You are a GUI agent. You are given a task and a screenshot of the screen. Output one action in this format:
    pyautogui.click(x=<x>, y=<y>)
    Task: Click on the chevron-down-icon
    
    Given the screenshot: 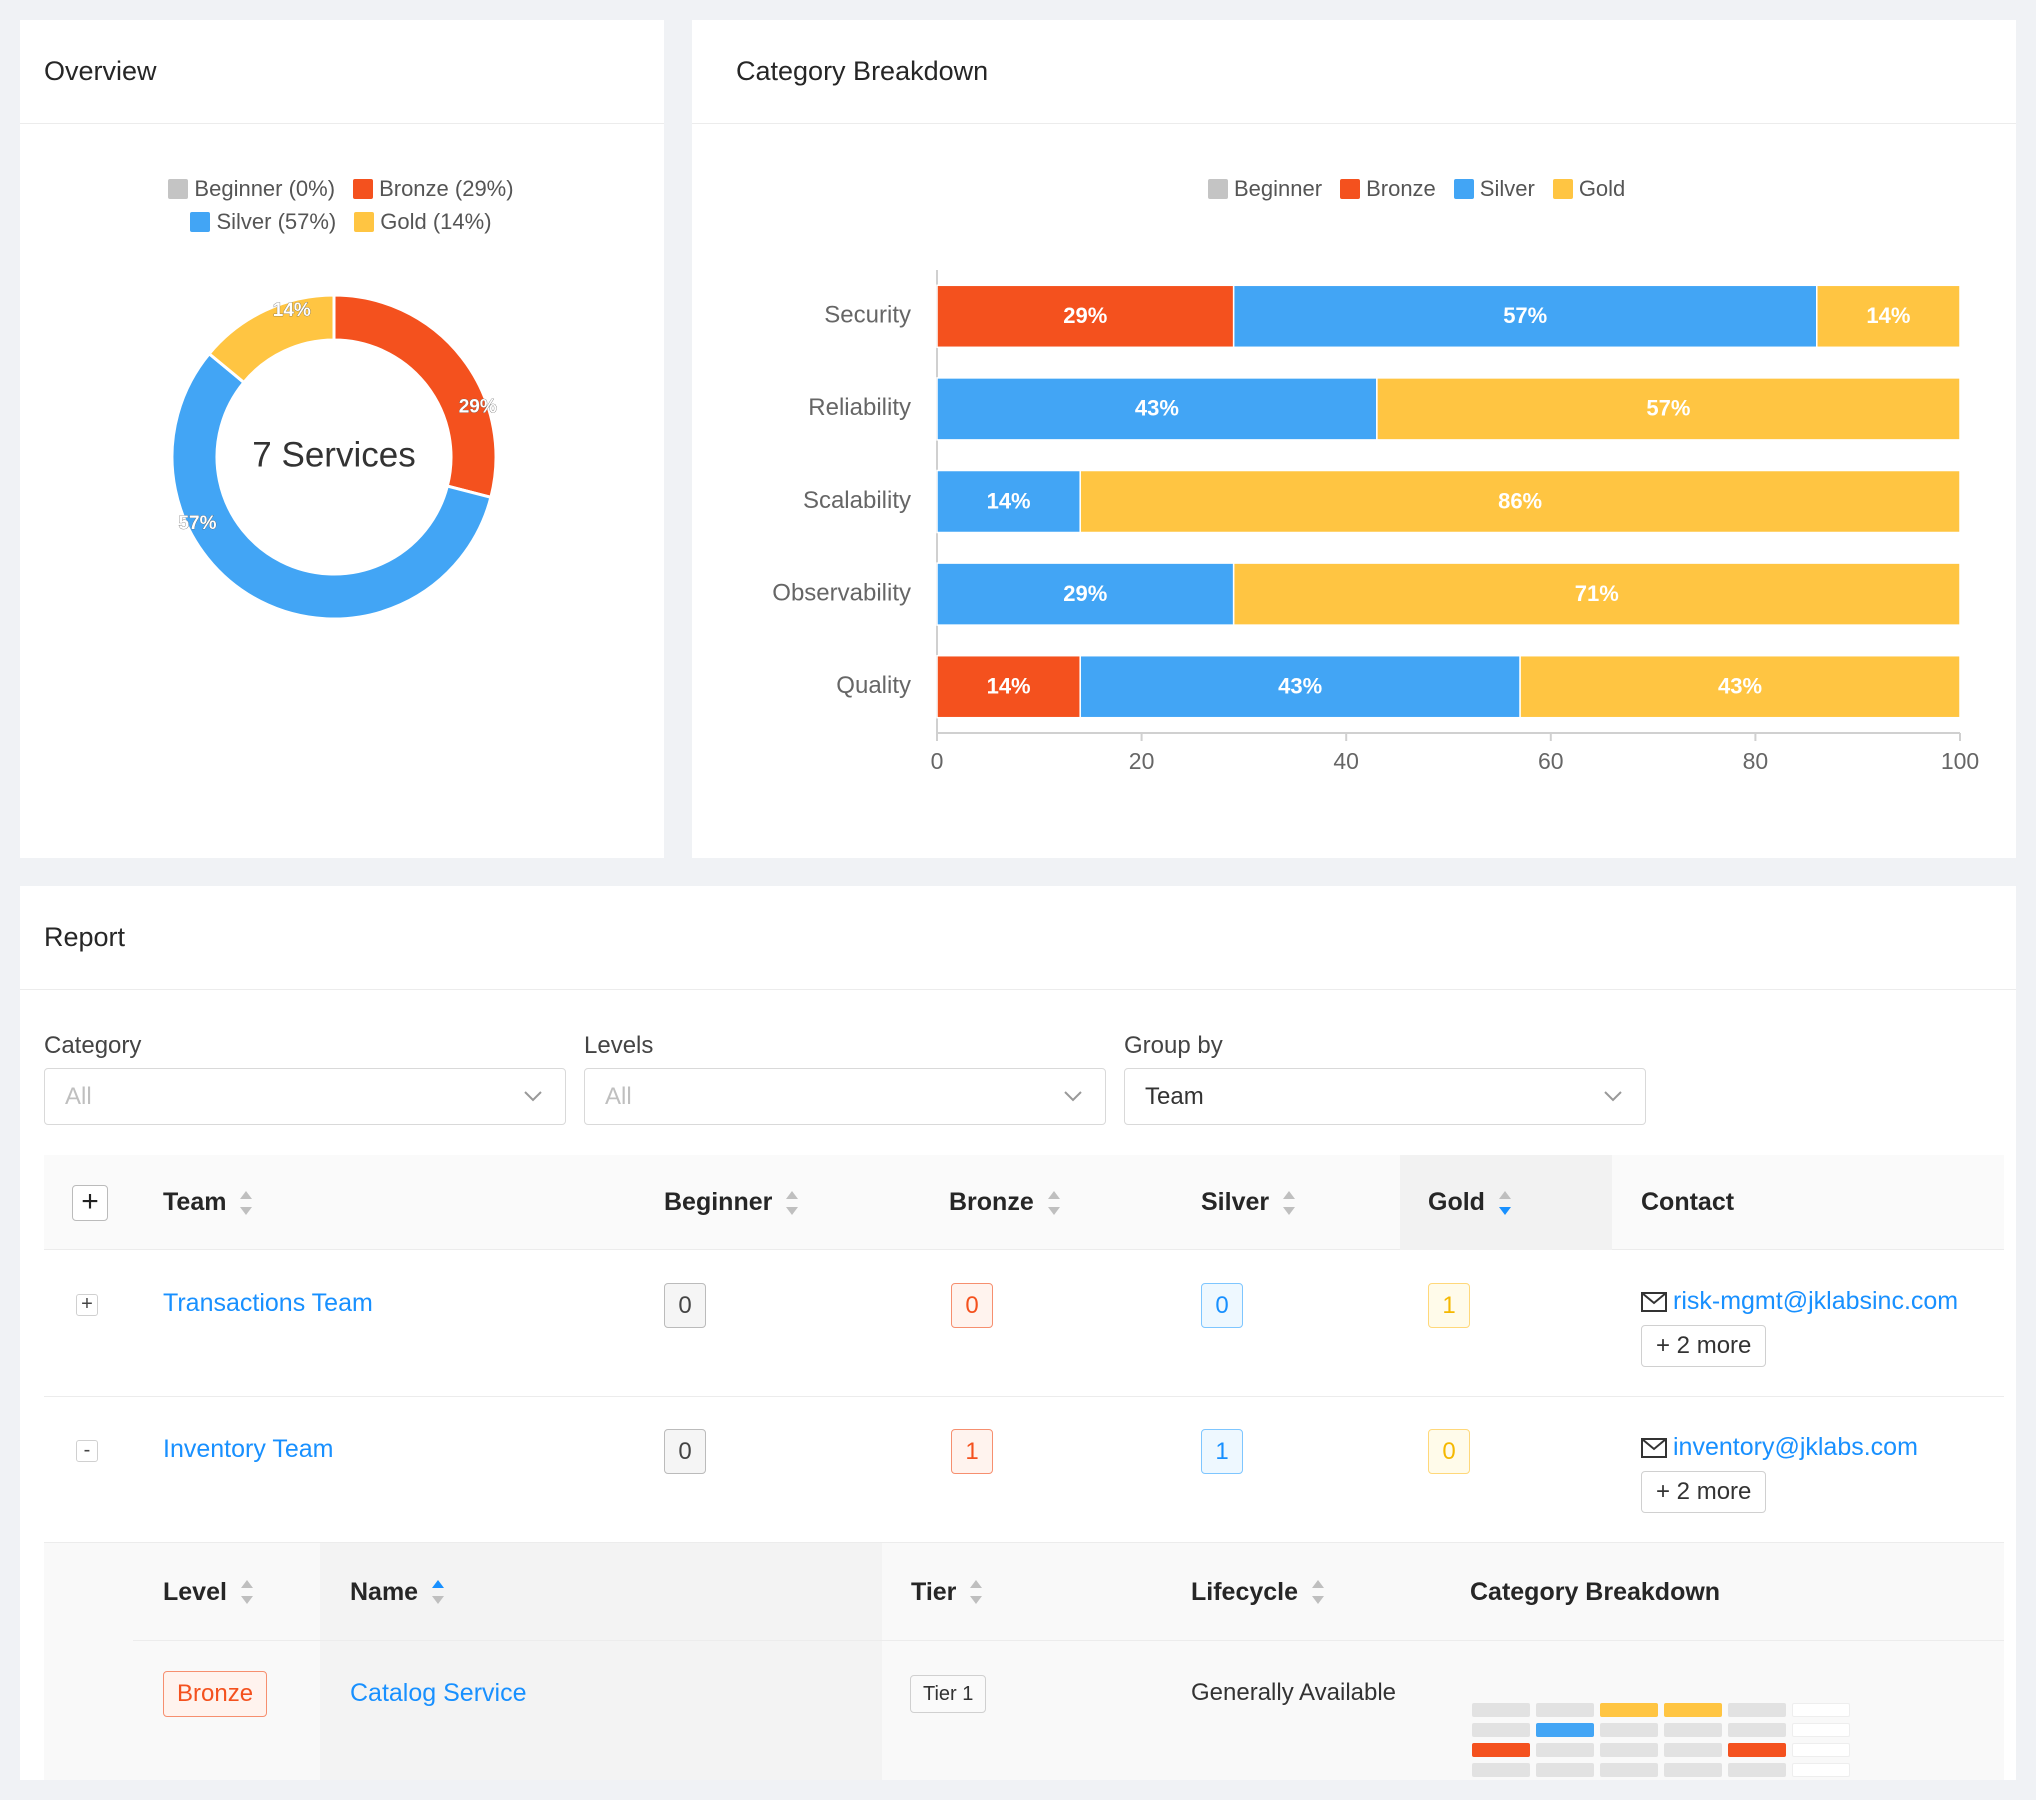 What is the action you would take?
    pyautogui.click(x=533, y=1096)
    